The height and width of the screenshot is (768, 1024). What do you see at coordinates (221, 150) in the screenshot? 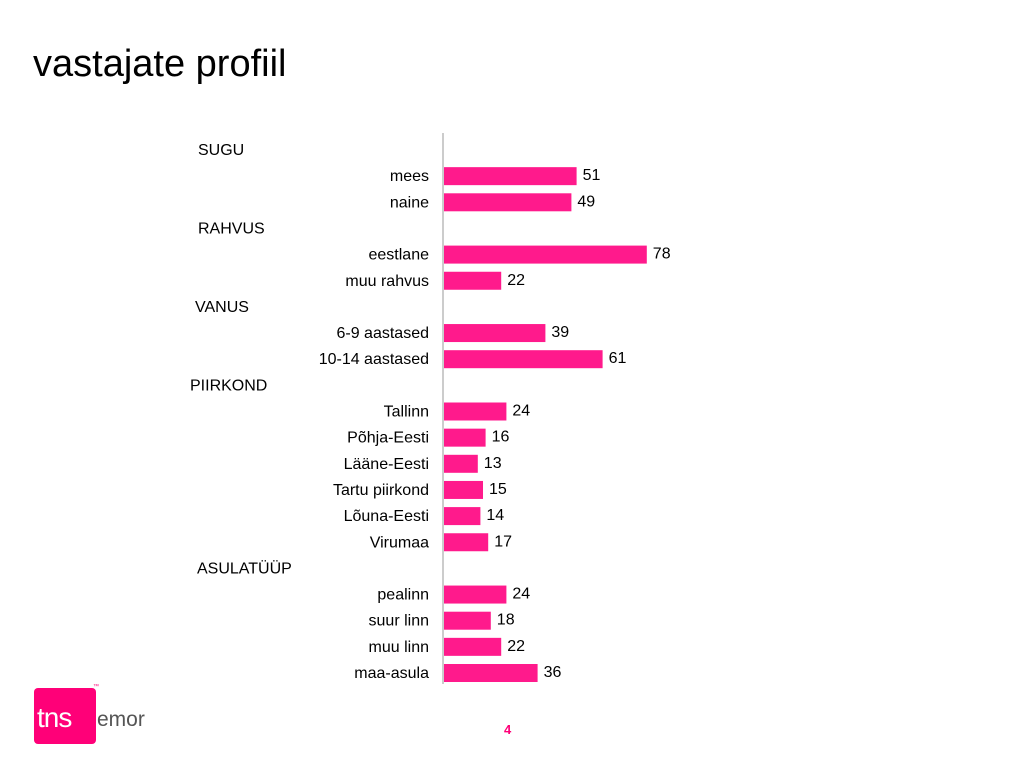
I see `group-label: SUGU` at bounding box center [221, 150].